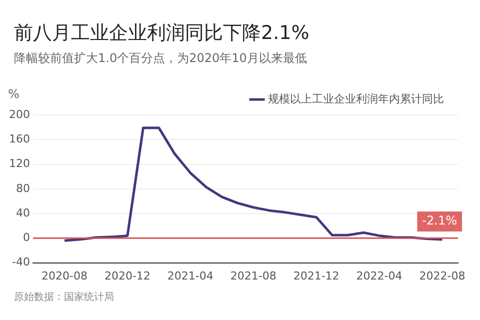 This screenshot has height=320, width=480. What do you see at coordinates (162, 33) in the screenshot?
I see `chart-title: 前八月工业企业利润同比下降2.1%` at bounding box center [162, 33].